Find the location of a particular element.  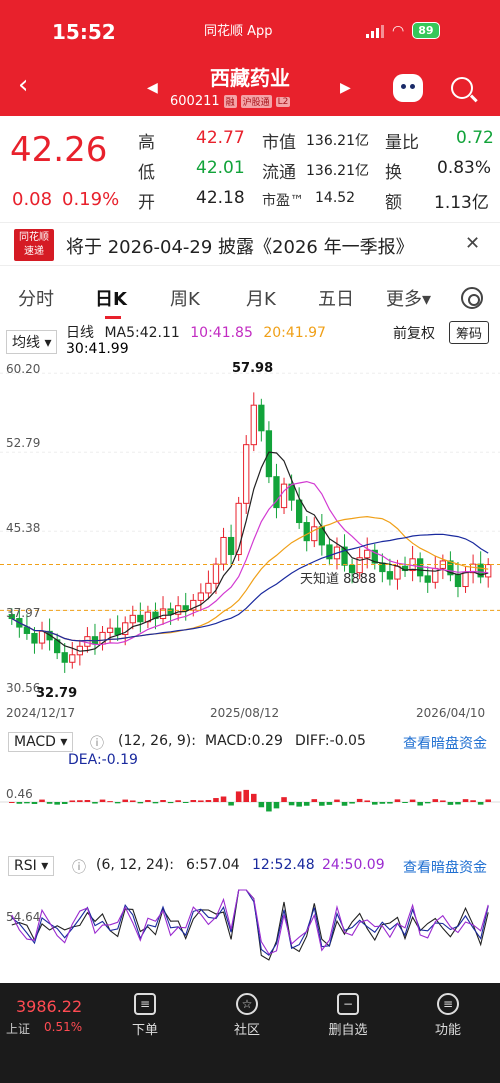

prev-stock-icon: ◀ is located at coordinates (152, 88).